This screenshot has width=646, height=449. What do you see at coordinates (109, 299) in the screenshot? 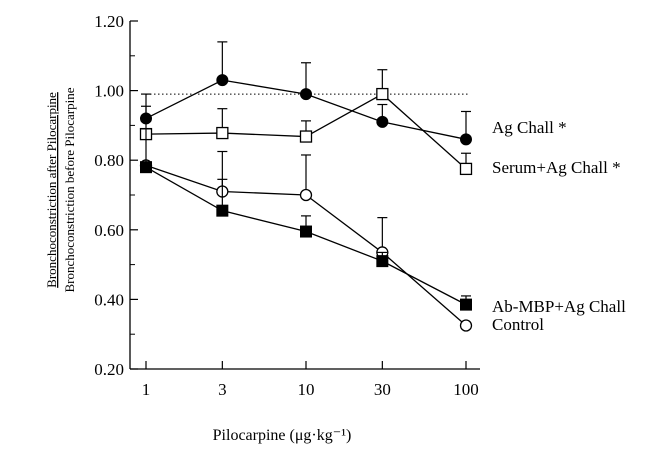
I see `y-tick-label: 0.40` at bounding box center [109, 299].